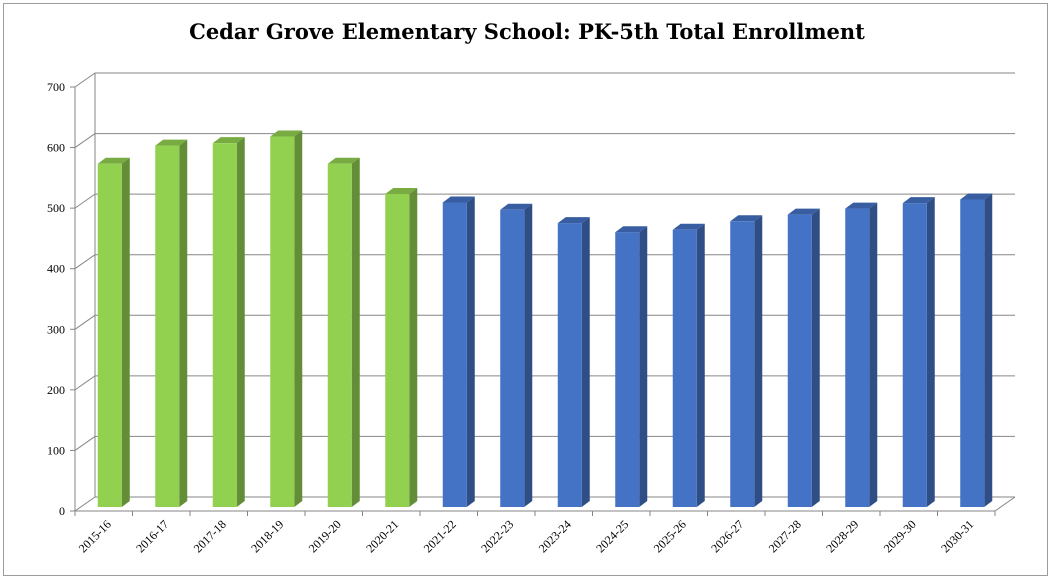  I want to click on x-tick-label: 2017-18, so click(210, 536).